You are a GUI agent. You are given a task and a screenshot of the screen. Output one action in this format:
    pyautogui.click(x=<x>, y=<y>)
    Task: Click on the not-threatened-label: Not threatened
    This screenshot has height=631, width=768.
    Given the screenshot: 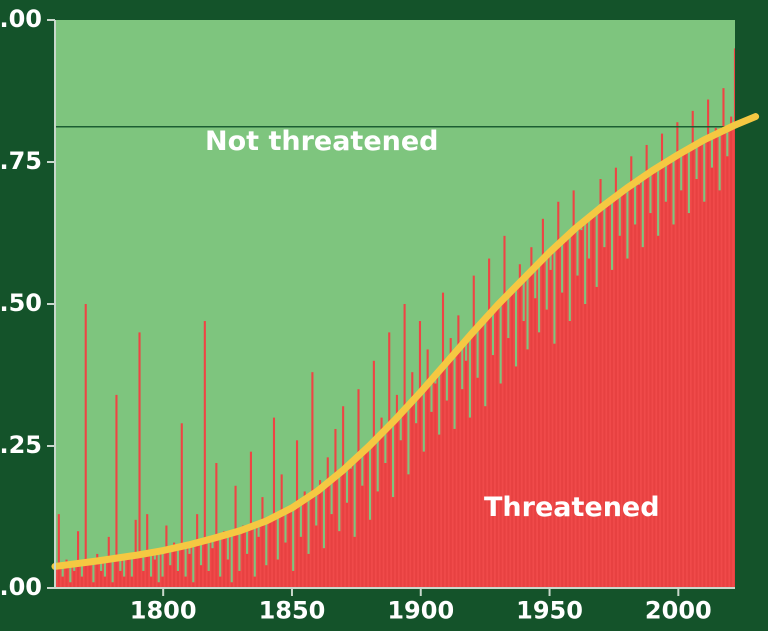 What is the action you would take?
    pyautogui.click(x=322, y=141)
    